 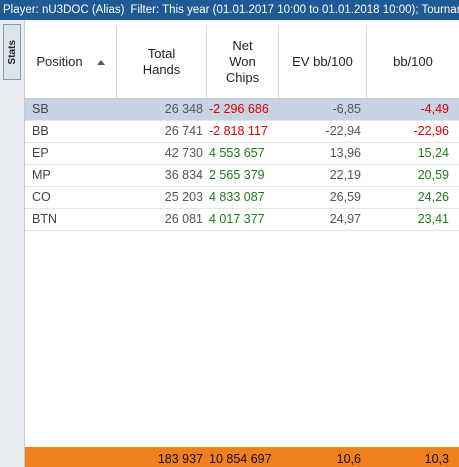 What do you see at coordinates (40, 131) in the screenshot?
I see `cell-position: BB` at bounding box center [40, 131].